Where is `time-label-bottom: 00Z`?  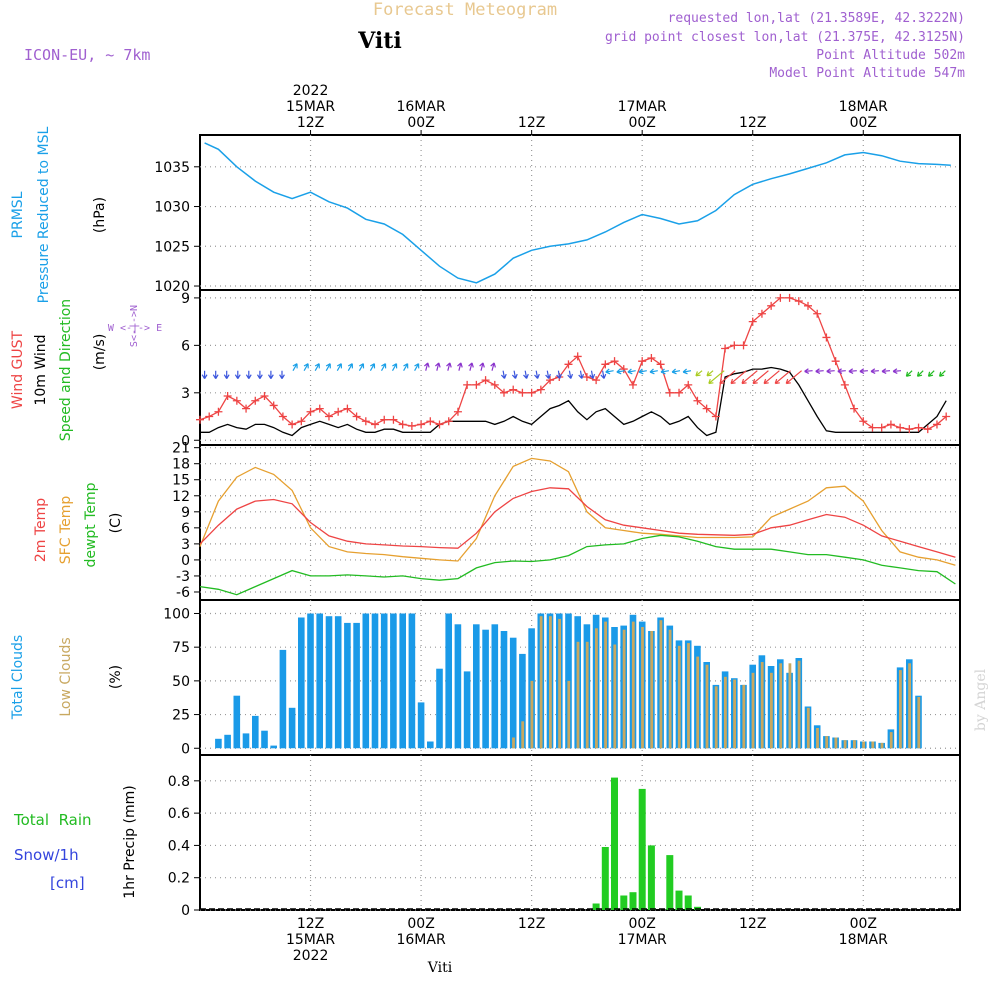
time-label-bottom: 00Z is located at coordinates (420, 924).